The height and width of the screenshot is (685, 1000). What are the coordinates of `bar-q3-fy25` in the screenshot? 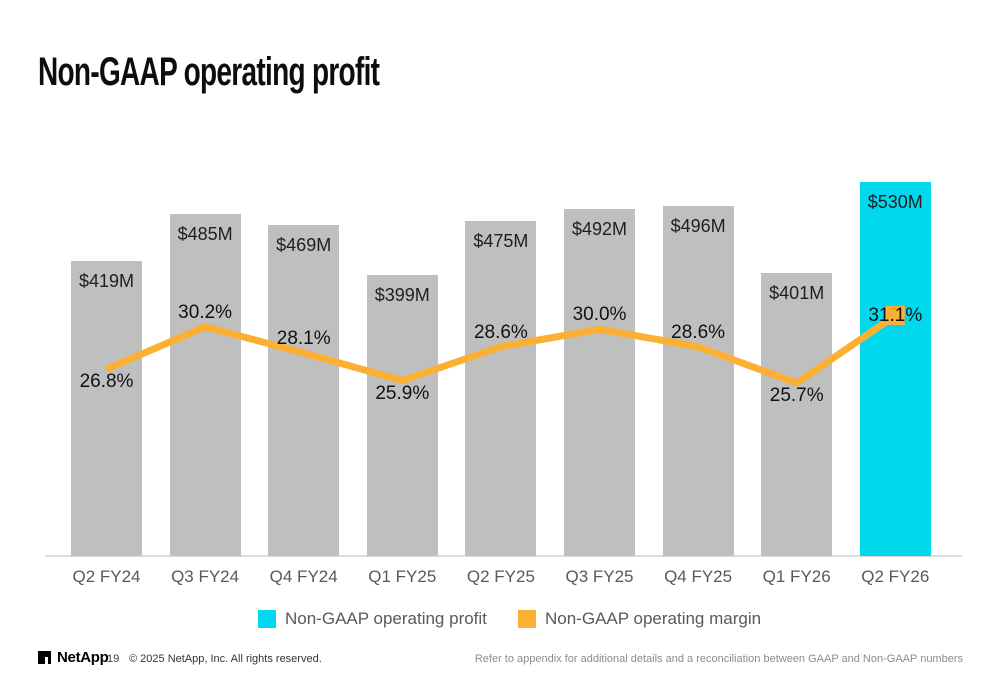 It's located at (599, 382).